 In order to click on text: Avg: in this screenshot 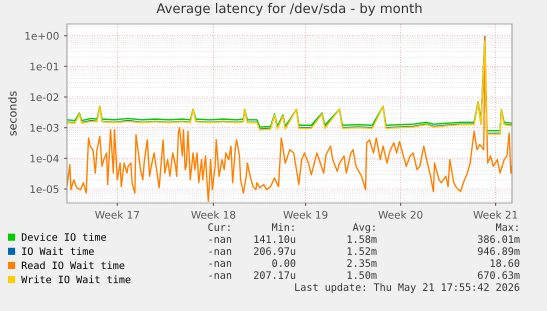, I will do `click(363, 228)`.